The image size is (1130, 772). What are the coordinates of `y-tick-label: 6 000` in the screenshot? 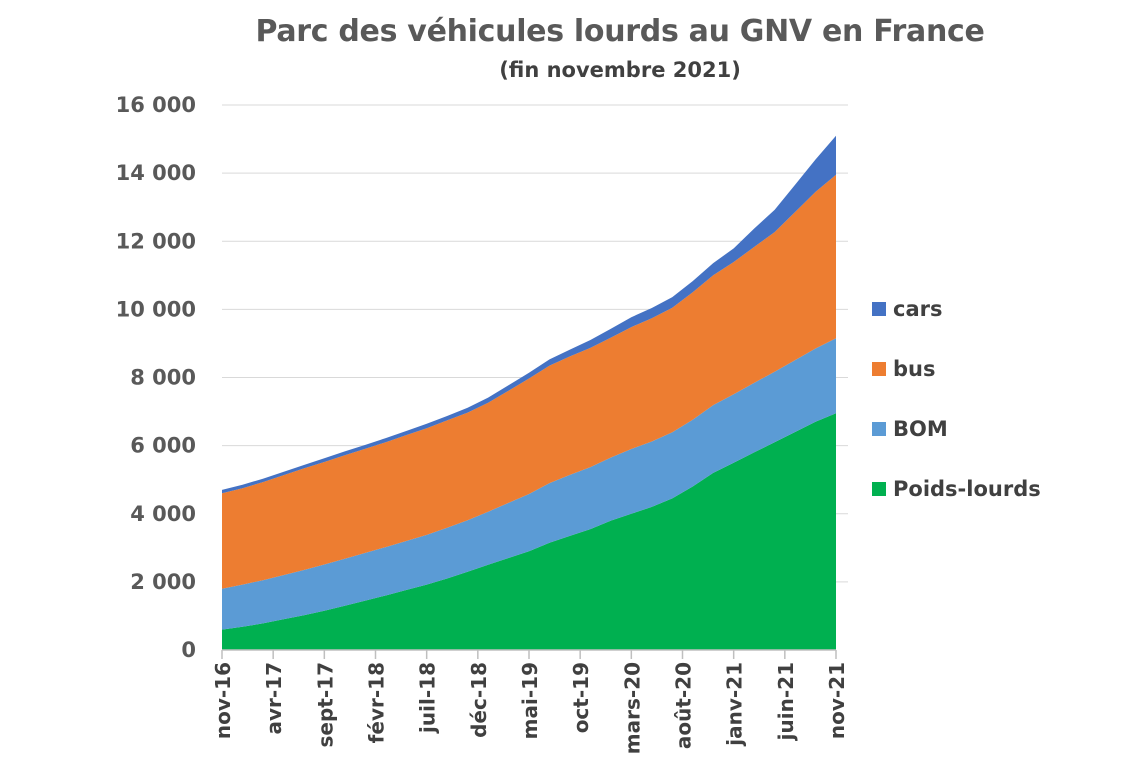 It's located at (163, 446).